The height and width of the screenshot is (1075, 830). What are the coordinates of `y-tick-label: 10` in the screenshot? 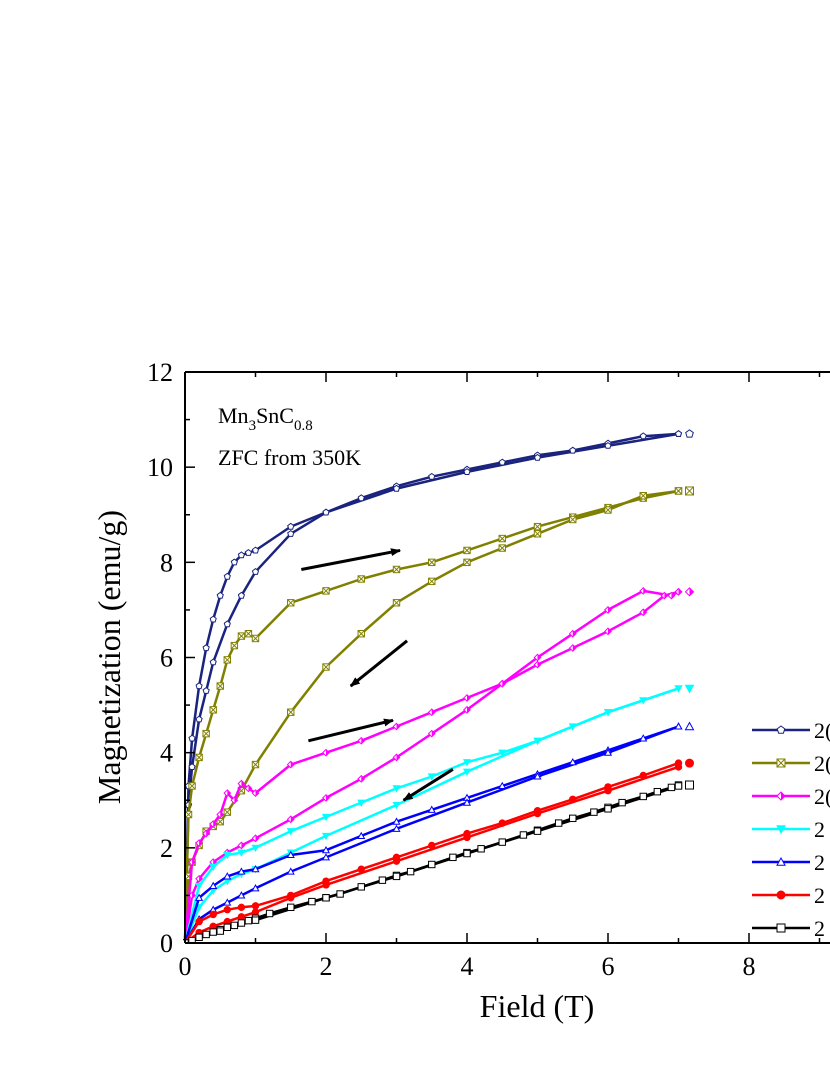 It's located at (160, 467).